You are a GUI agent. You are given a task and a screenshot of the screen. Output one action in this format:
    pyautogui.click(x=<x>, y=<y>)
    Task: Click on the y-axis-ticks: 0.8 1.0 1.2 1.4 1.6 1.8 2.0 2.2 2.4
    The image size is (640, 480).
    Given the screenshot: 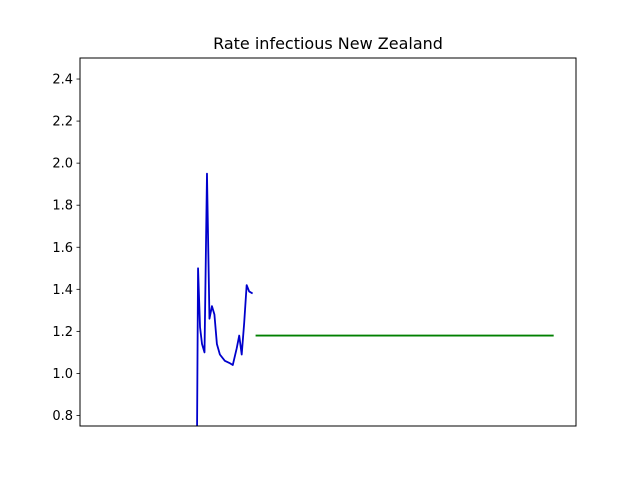 What is the action you would take?
    pyautogui.click(x=66, y=248)
    